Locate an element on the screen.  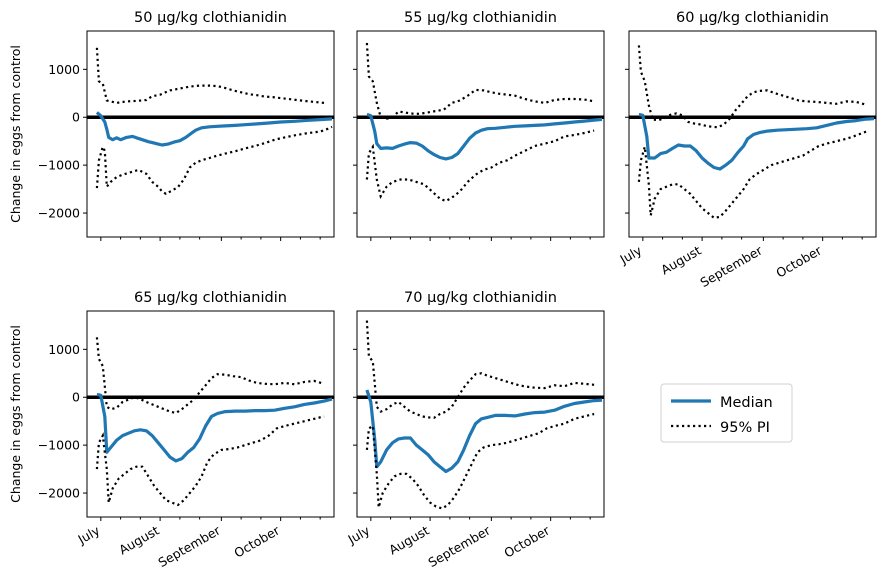
subplot-2: 55 µg/kg clothianidin is located at coordinates (479, 125).